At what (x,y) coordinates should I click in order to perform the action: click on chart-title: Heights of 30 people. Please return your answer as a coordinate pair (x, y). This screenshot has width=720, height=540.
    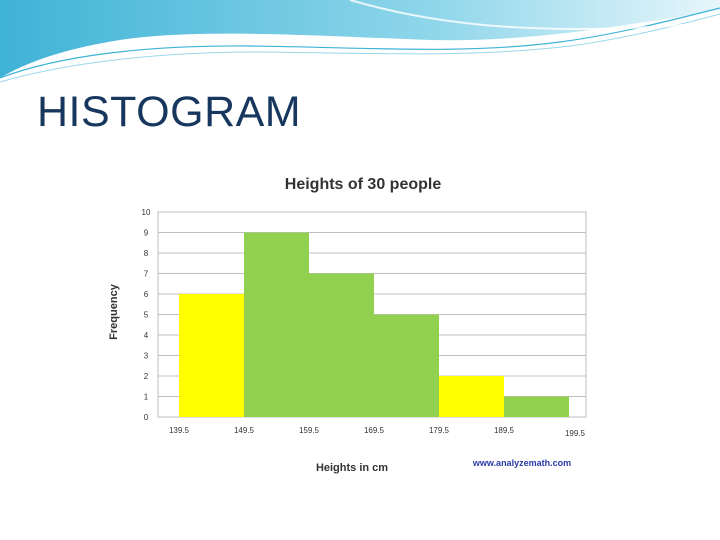
    Looking at the image, I should click on (363, 184).